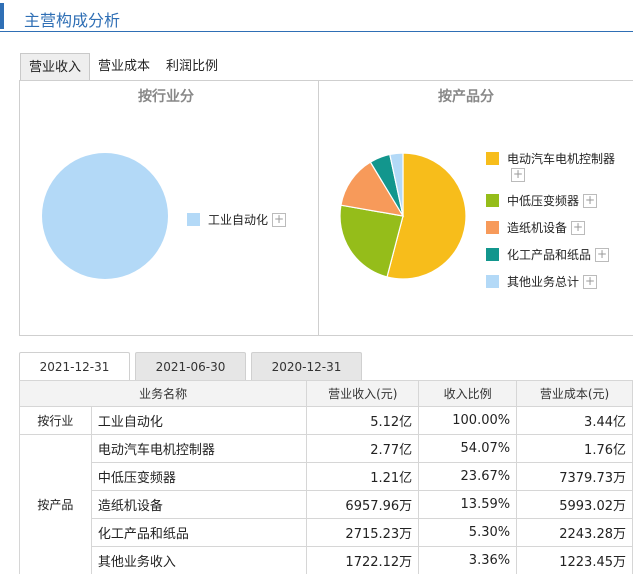  I want to click on group-label-product: 按产品, so click(55, 504).